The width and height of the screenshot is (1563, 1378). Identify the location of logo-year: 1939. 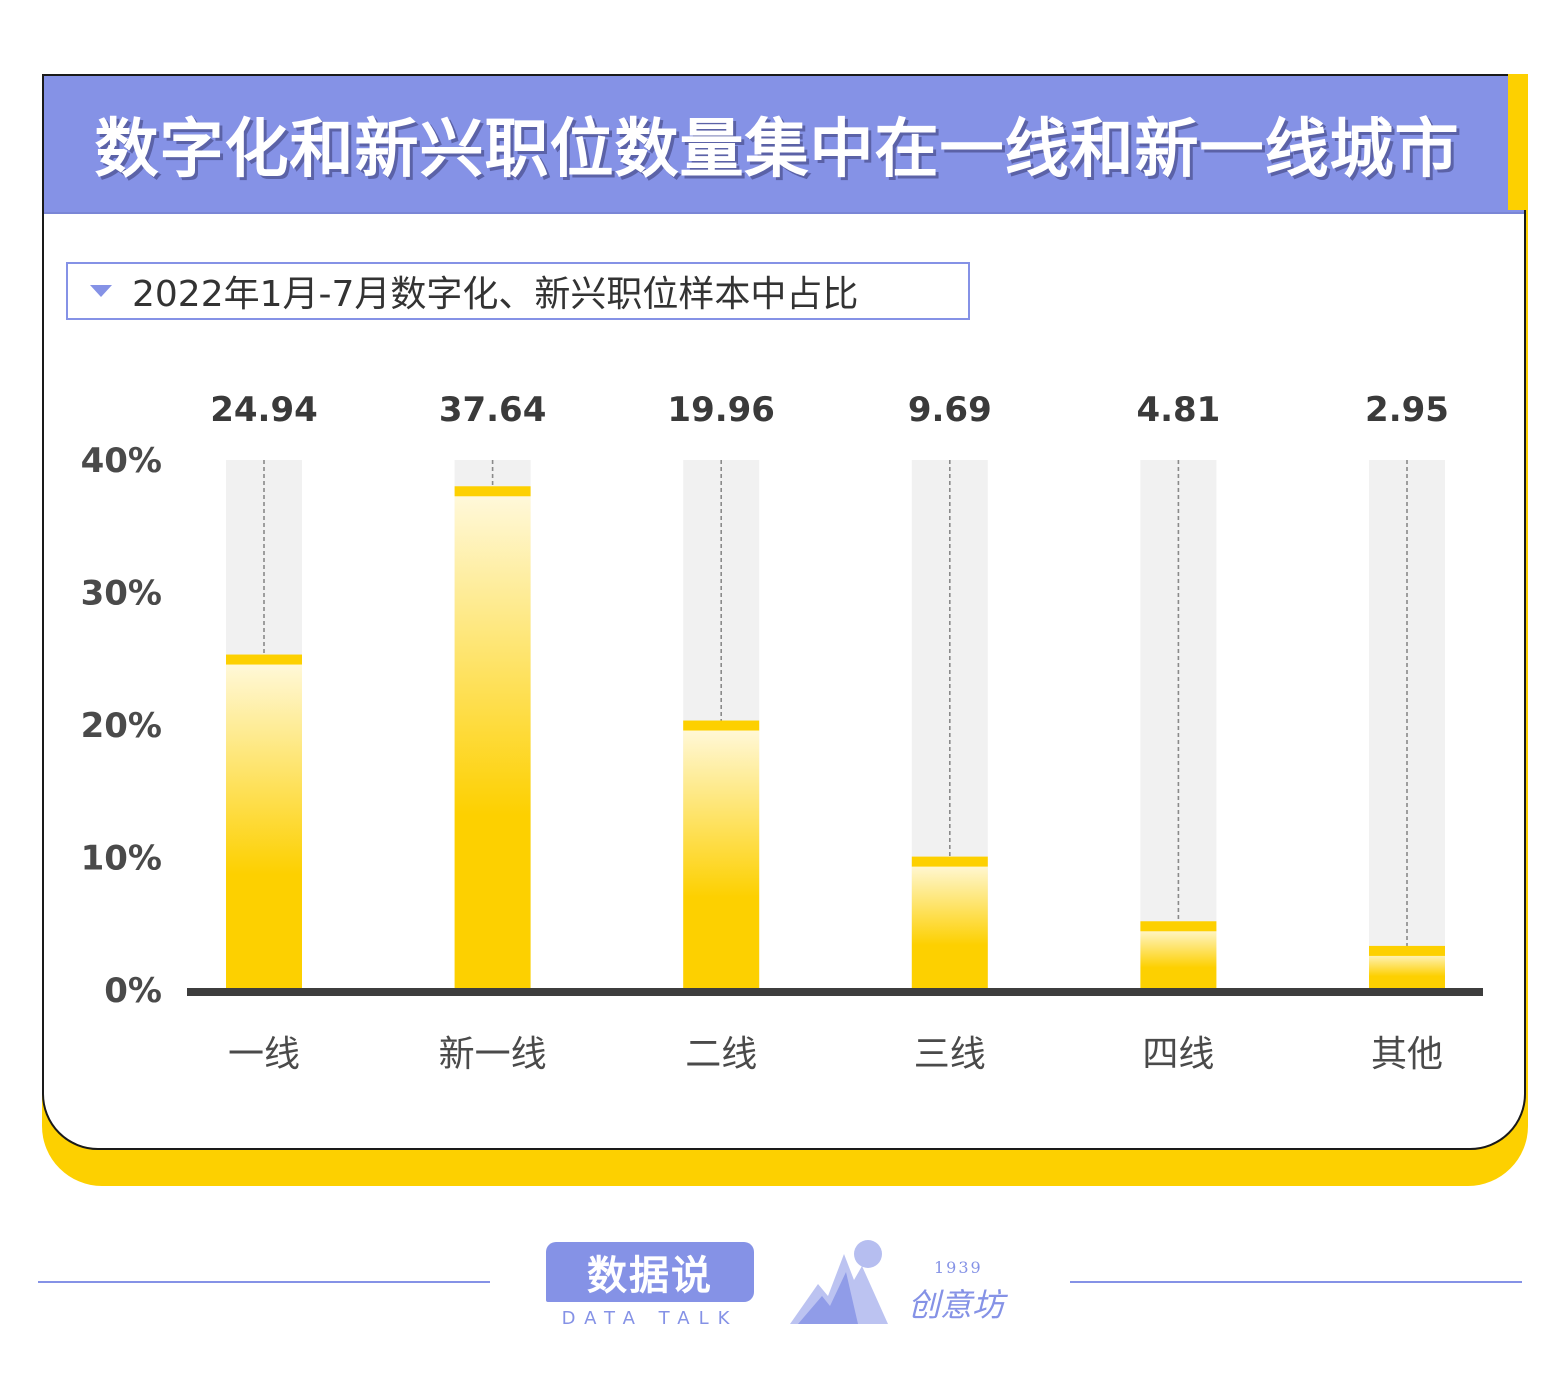
(958, 1267).